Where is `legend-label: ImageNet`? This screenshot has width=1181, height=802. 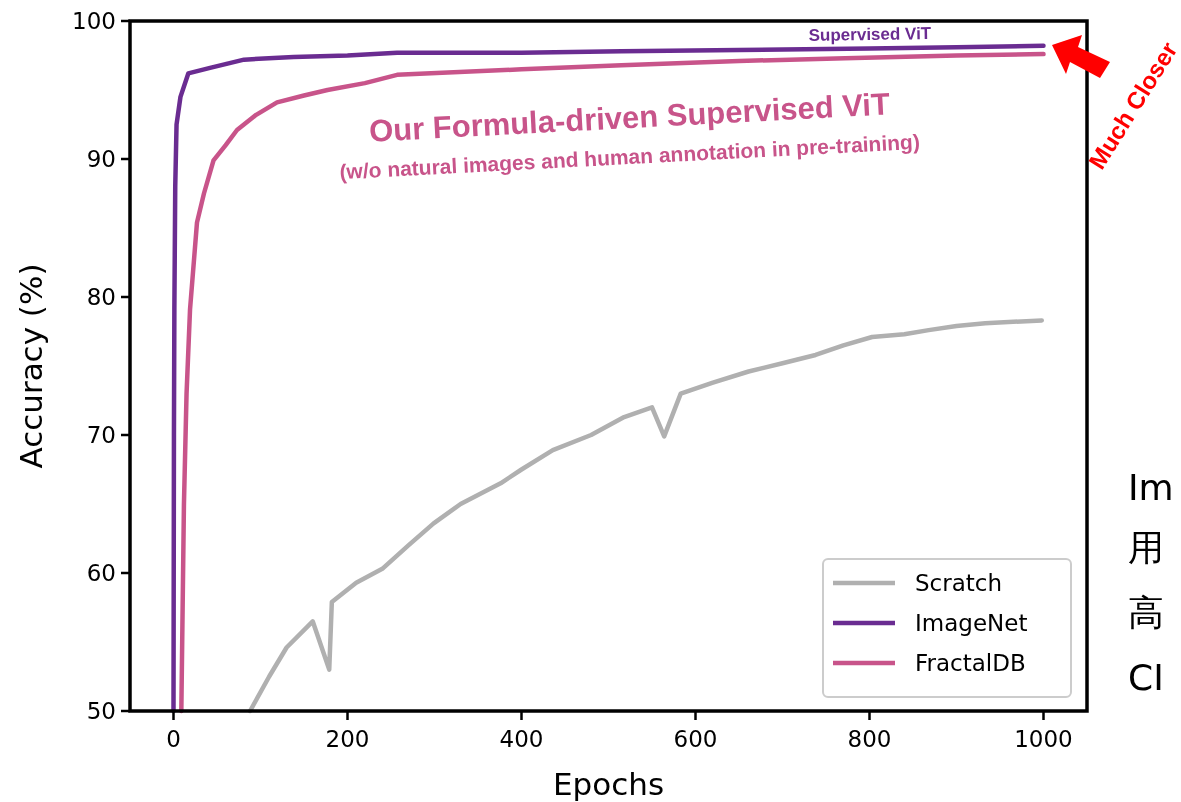 legend-label: ImageNet is located at coordinates (971, 623).